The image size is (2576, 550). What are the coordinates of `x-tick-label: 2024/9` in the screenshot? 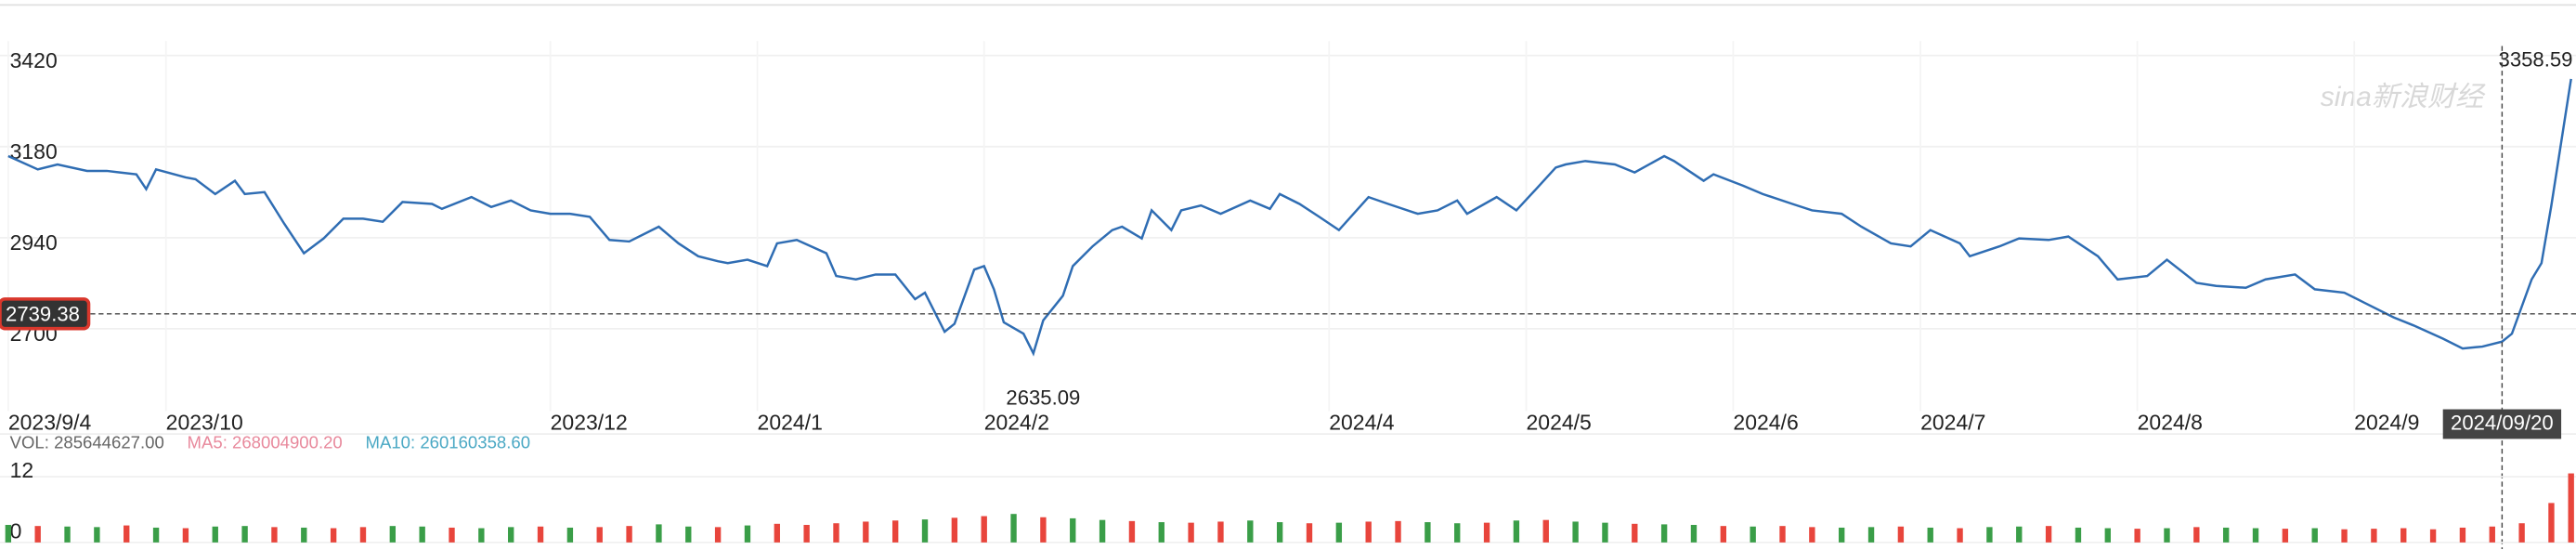 It's located at (2386, 423).